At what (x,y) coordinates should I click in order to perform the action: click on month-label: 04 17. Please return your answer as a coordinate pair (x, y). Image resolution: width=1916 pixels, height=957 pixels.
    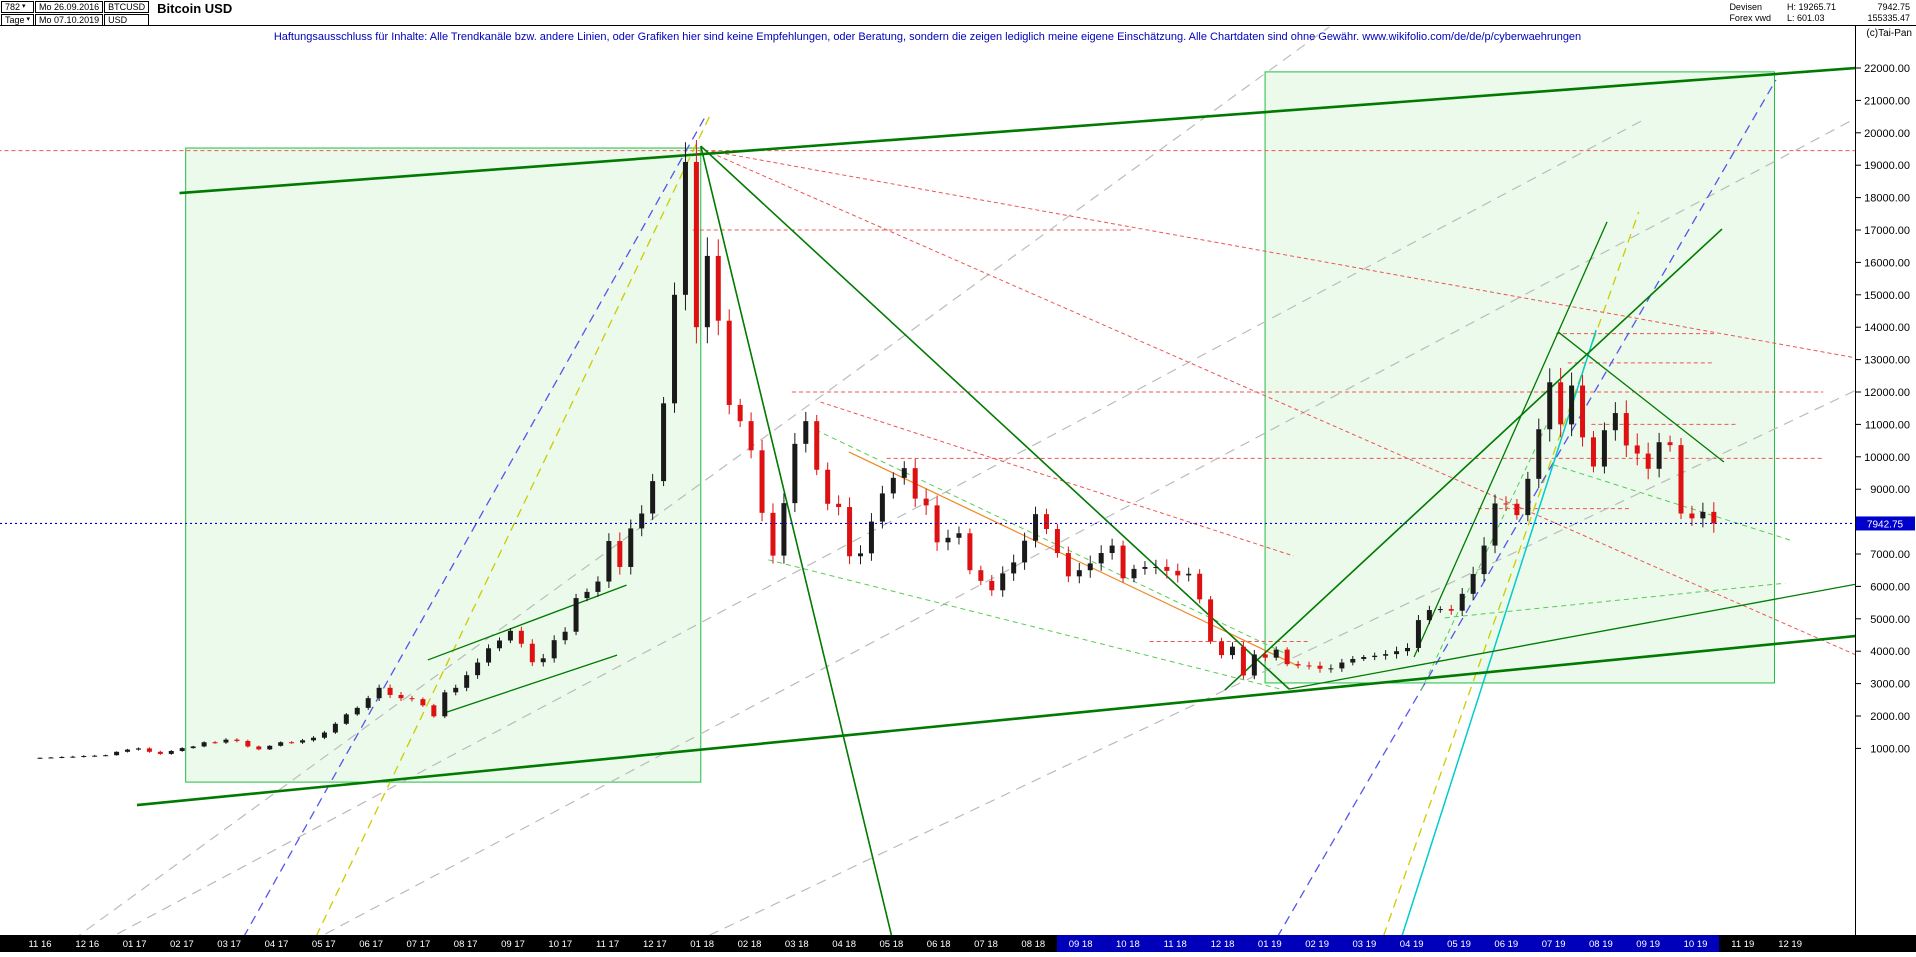
    Looking at the image, I should click on (277, 944).